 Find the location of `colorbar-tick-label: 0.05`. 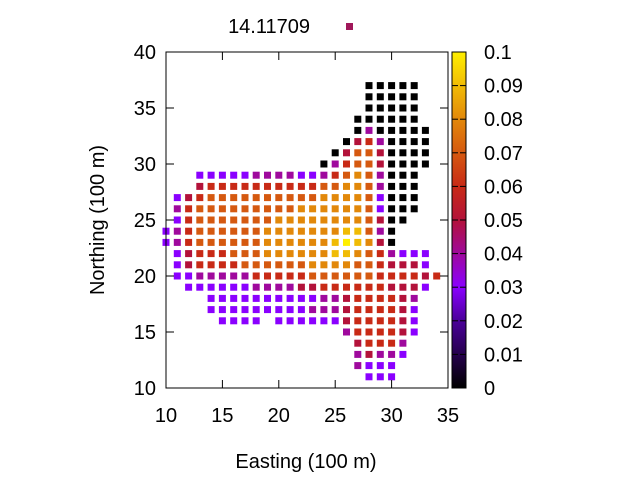

colorbar-tick-label: 0.05 is located at coordinates (503, 221).